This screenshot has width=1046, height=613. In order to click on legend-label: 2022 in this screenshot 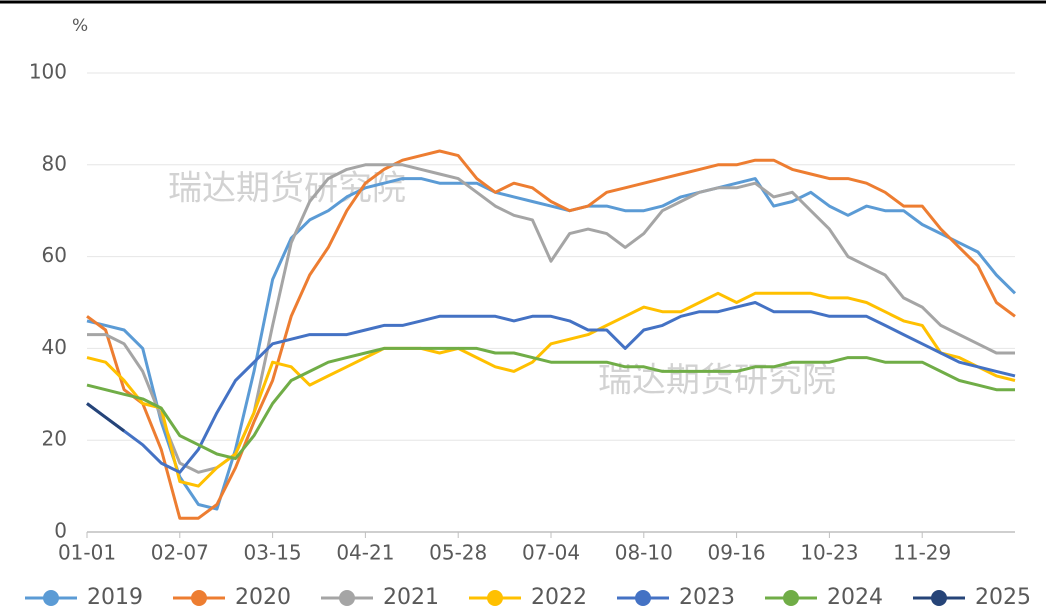, I will do `click(559, 597)`.